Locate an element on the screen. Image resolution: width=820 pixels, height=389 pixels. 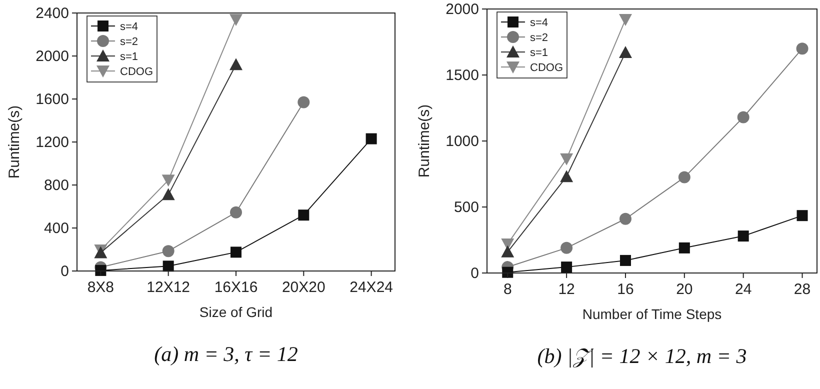
x-tick-label: 24 is located at coordinates (743, 289).